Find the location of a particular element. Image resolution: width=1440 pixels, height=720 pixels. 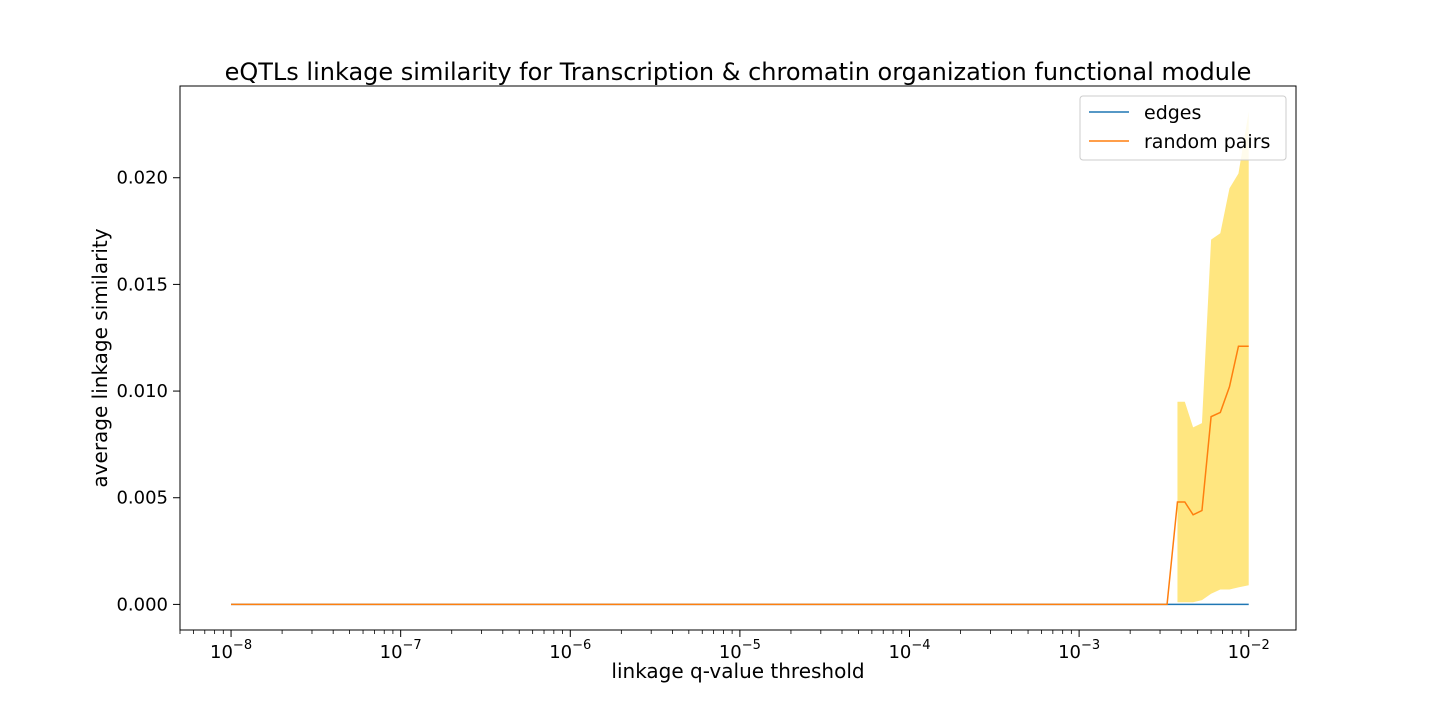

x-tick-label-3: 10⁻⁵ is located at coordinates (740, 650).